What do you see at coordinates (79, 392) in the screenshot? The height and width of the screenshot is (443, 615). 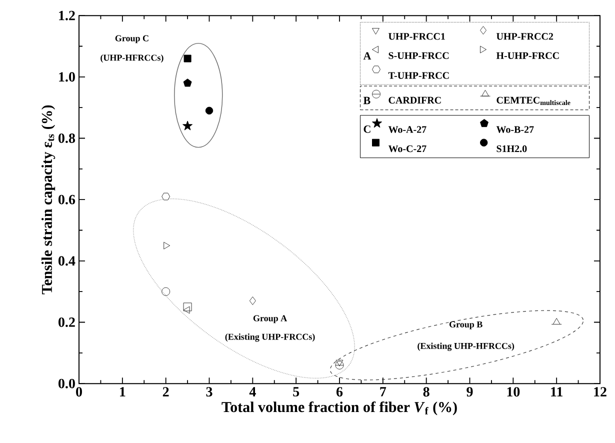 I see `x-tick-label: 0` at bounding box center [79, 392].